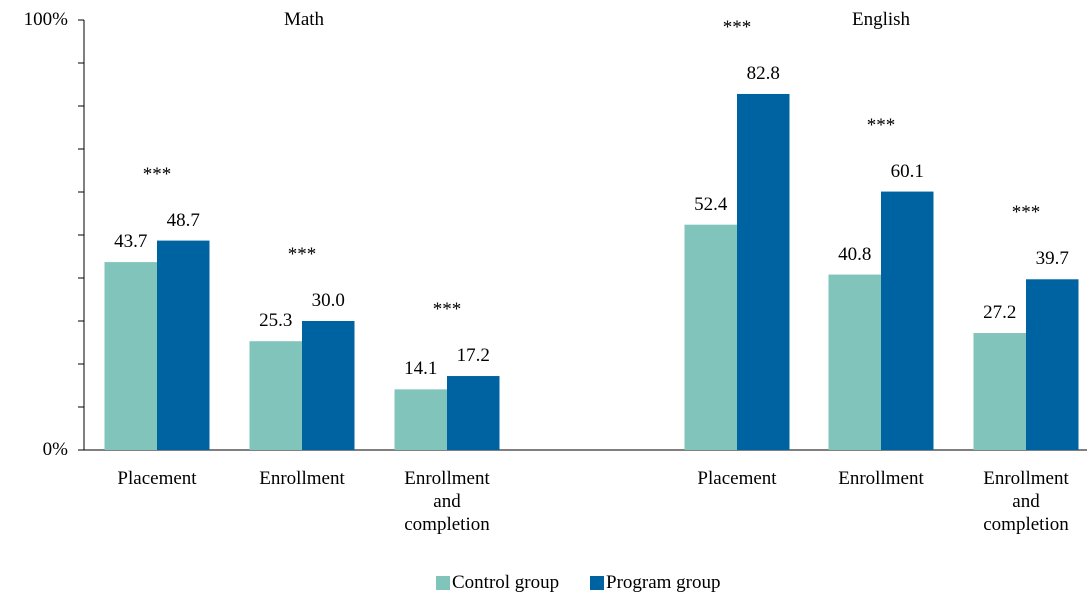  What do you see at coordinates (1000, 313) in the screenshot?
I see `value-label: 27.2` at bounding box center [1000, 313].